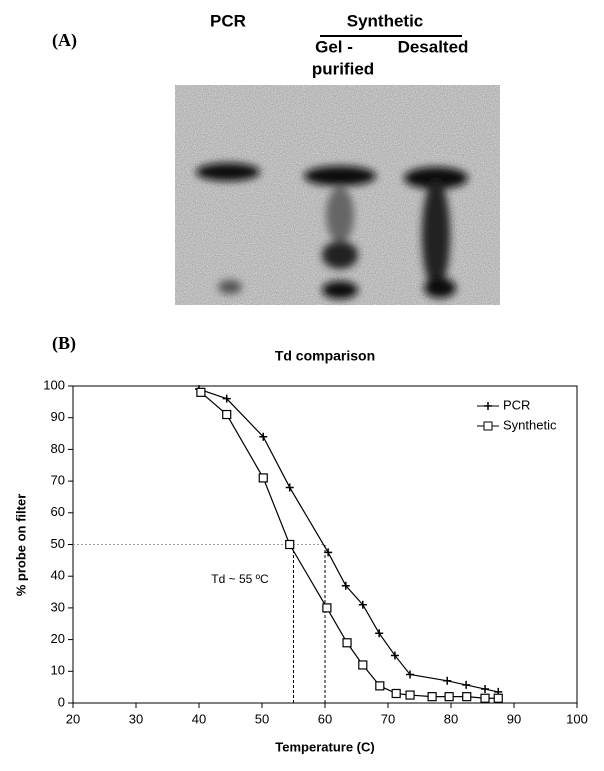 Image resolution: width=604 pixels, height=771 pixels. What do you see at coordinates (54, 384) in the screenshot?
I see `y-tick-label: 100` at bounding box center [54, 384].